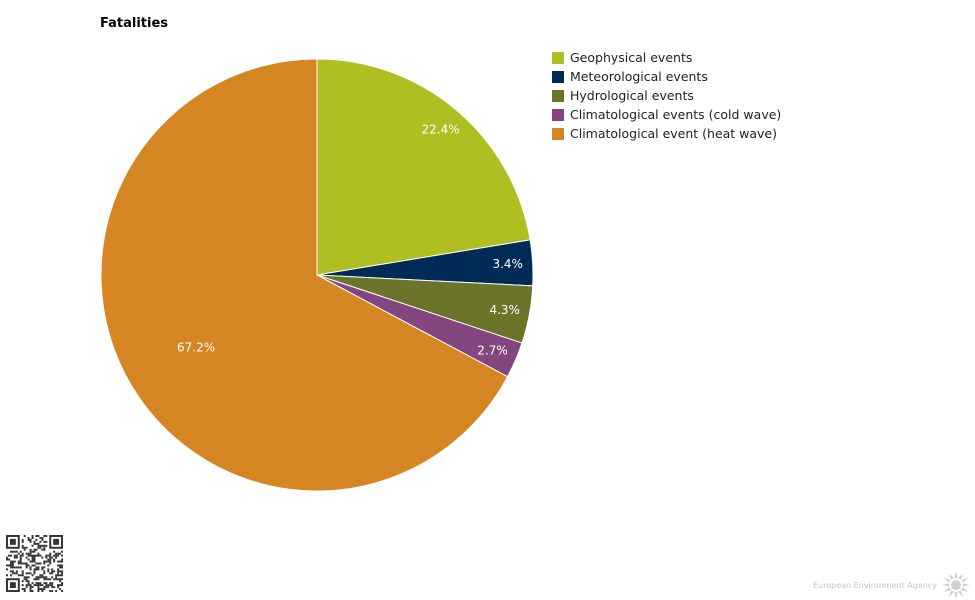 This screenshot has height=600, width=975. I want to click on pie-slice, so click(423, 167).